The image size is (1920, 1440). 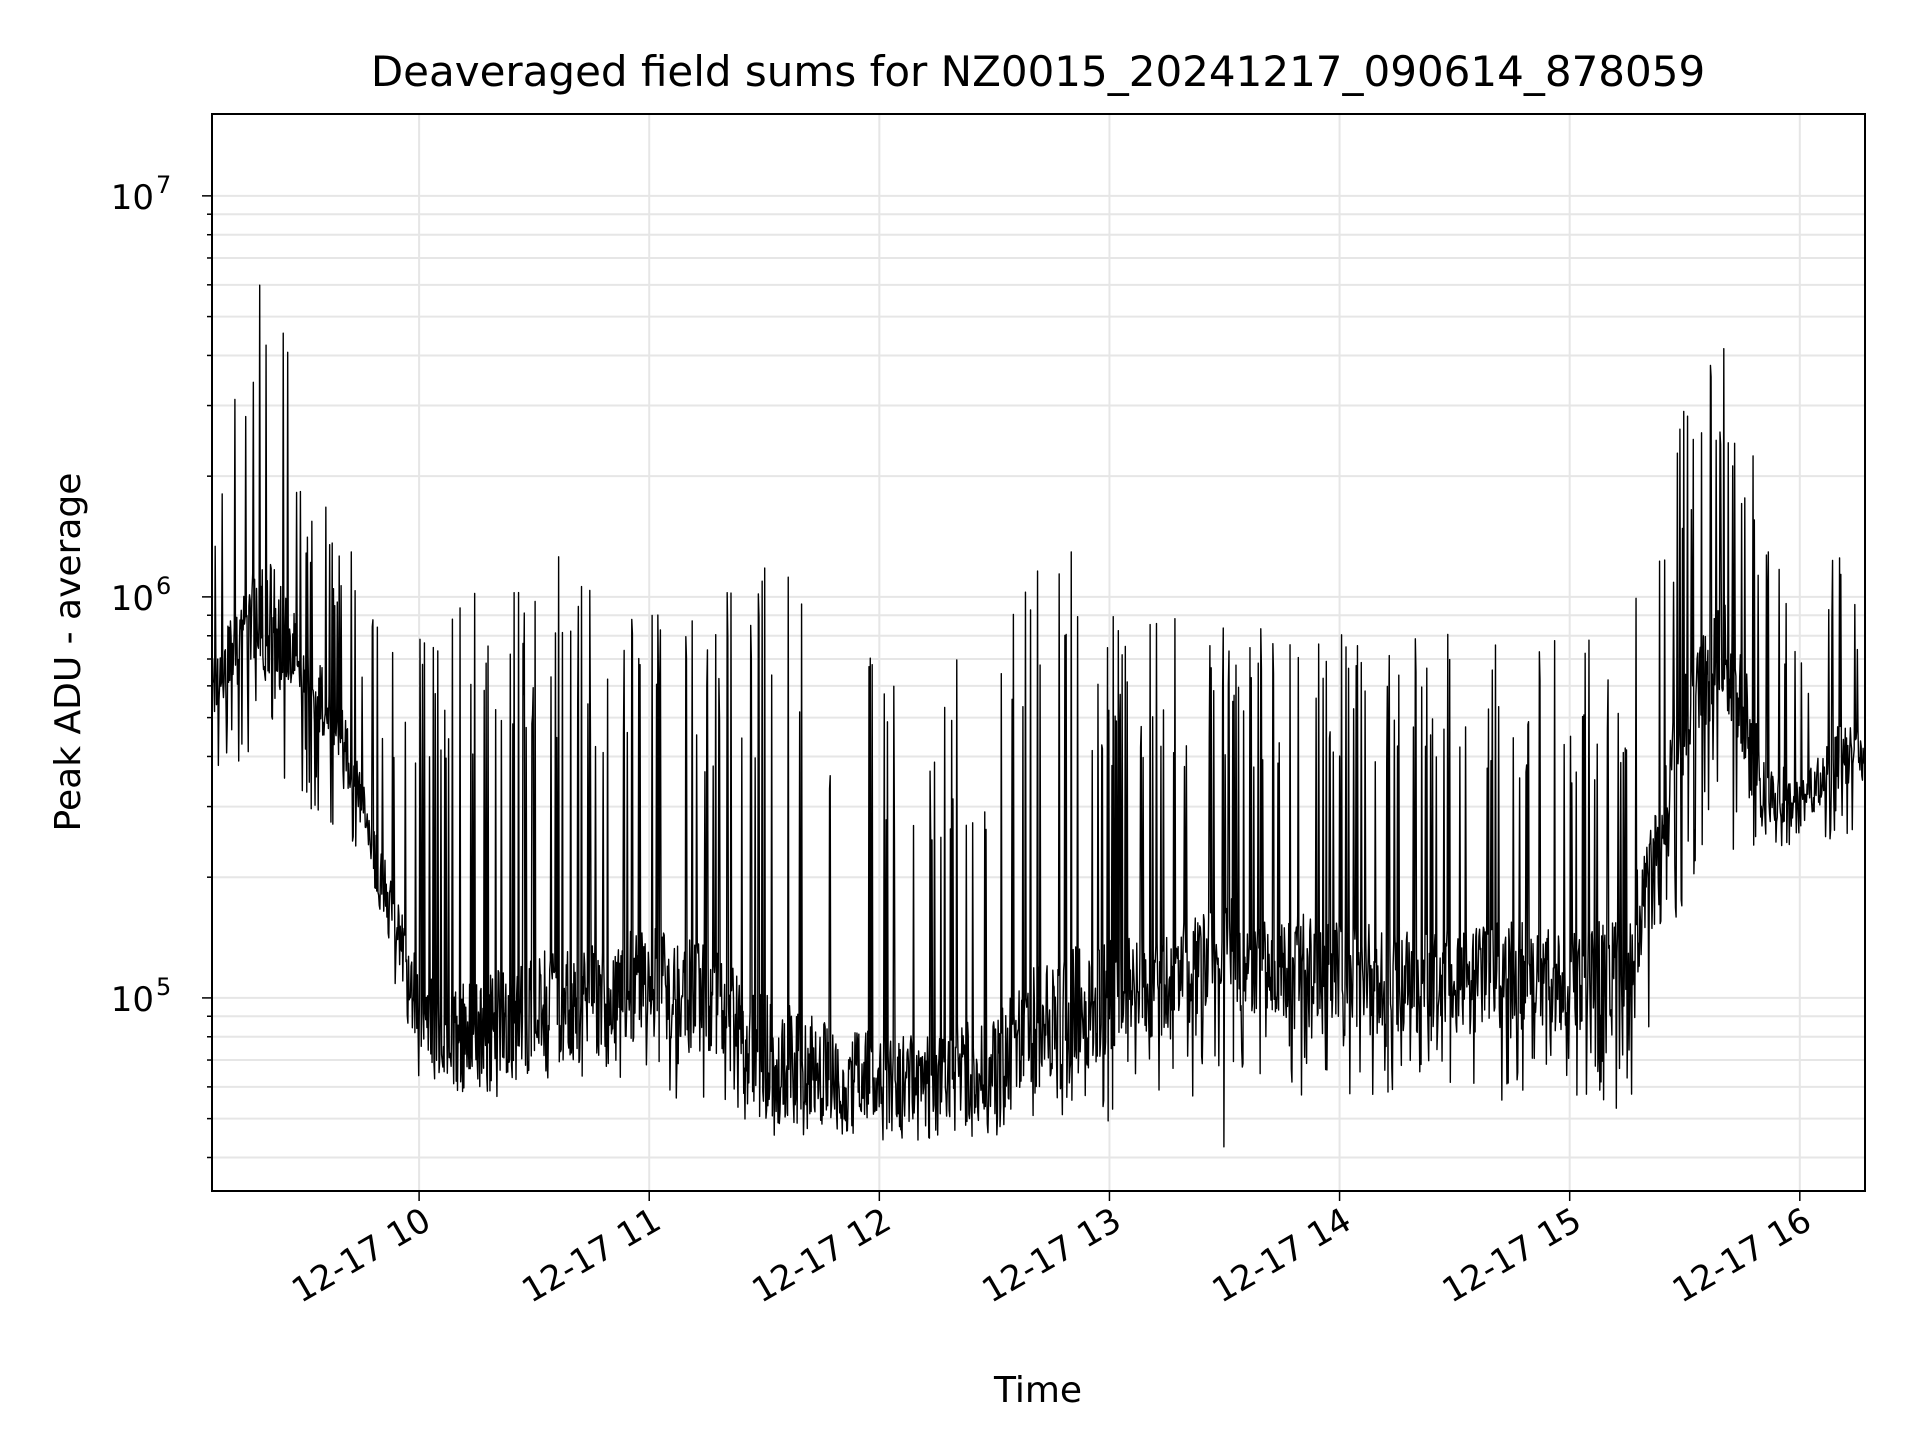 I want to click on y-tick-exponent: 5, so click(x=163, y=987).